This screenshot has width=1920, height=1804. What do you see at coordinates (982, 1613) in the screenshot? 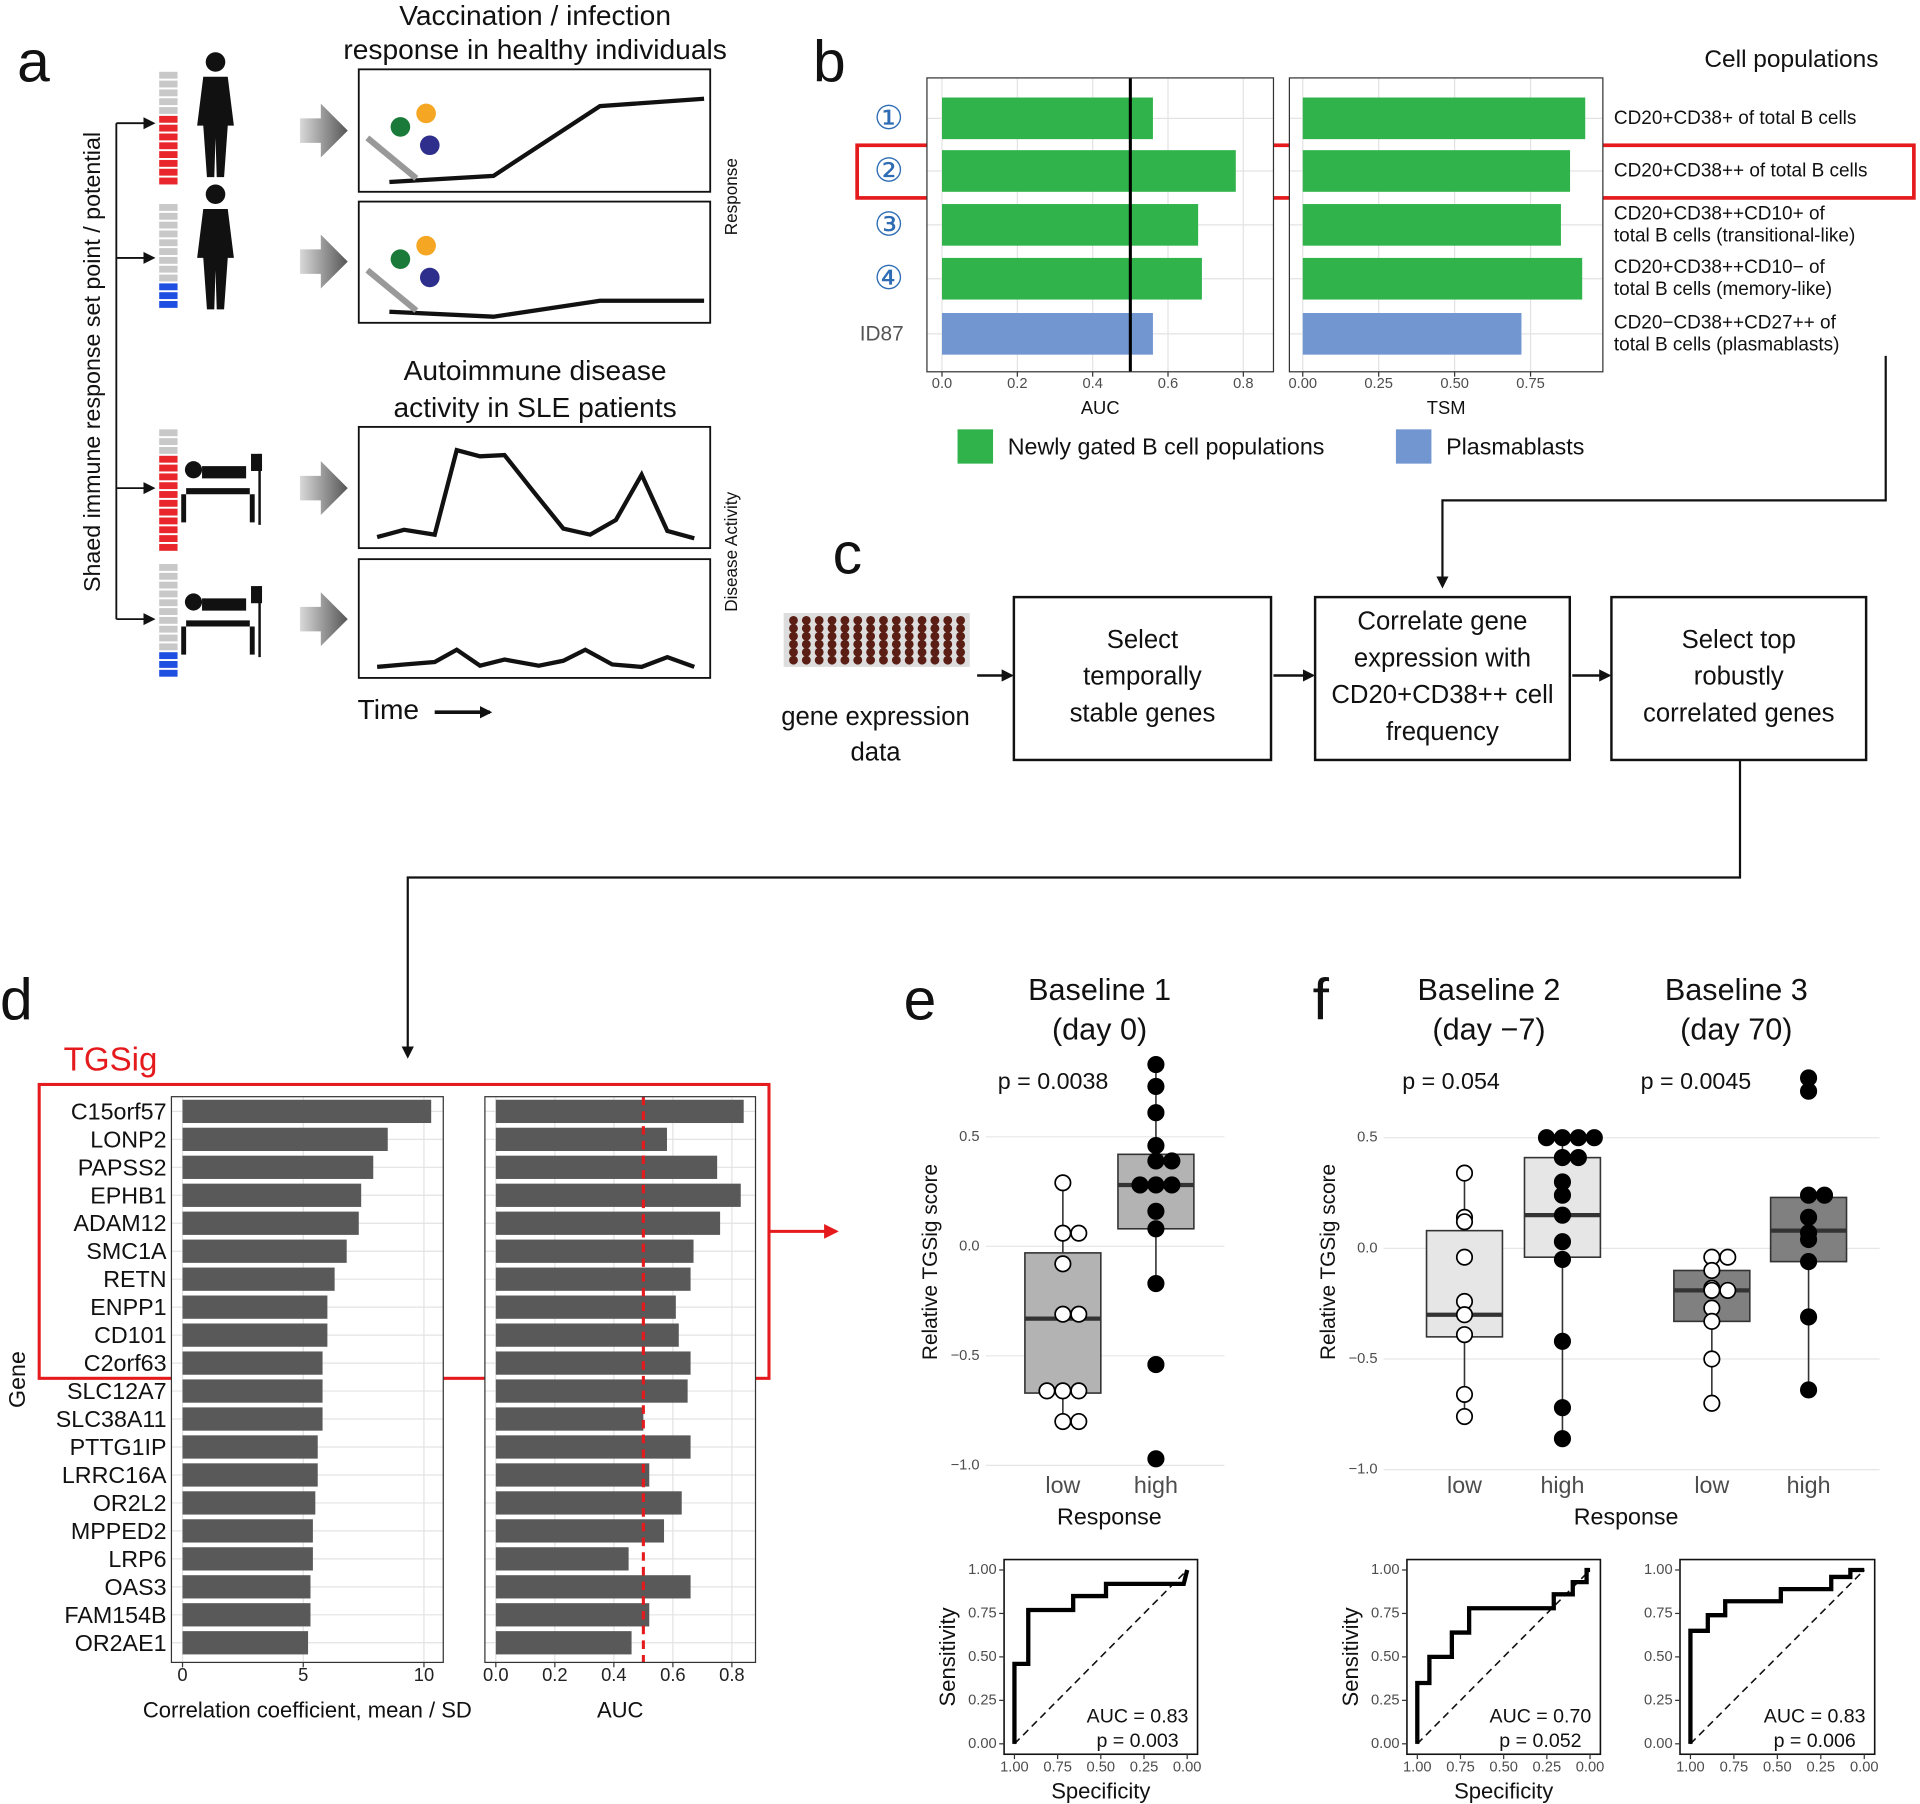
I see `y-tick-label: 0.75` at bounding box center [982, 1613].